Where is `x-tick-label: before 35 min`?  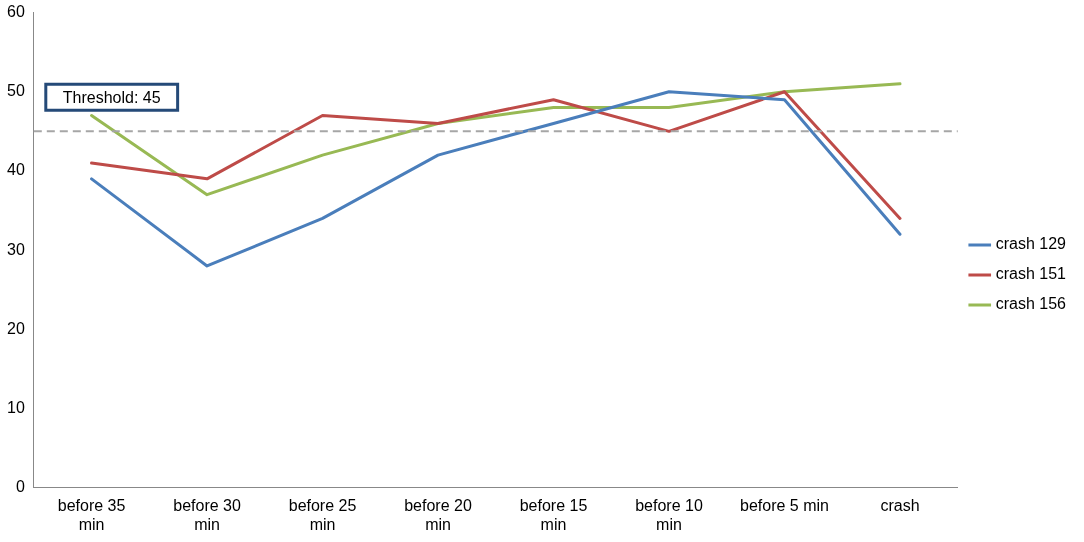 x-tick-label: before 35 min is located at coordinates (91, 514).